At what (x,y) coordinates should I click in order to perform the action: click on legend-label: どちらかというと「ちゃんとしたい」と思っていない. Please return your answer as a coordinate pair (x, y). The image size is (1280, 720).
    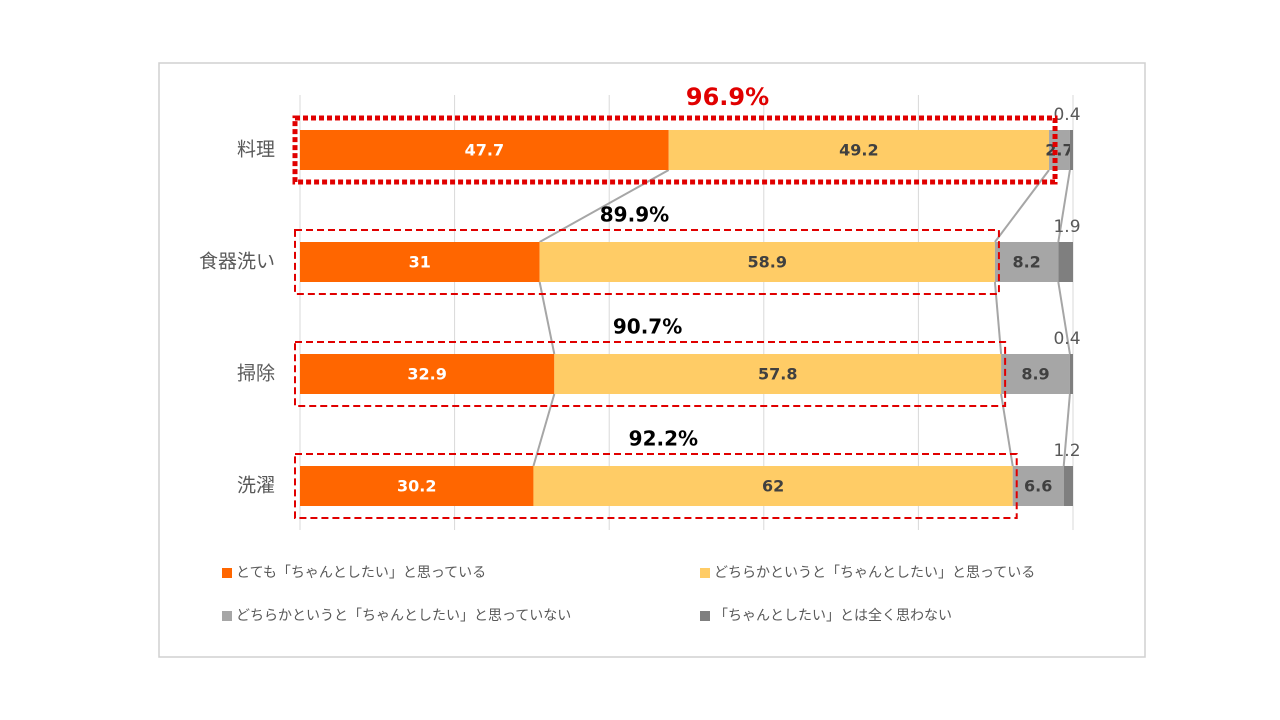
    Looking at the image, I should click on (403, 616).